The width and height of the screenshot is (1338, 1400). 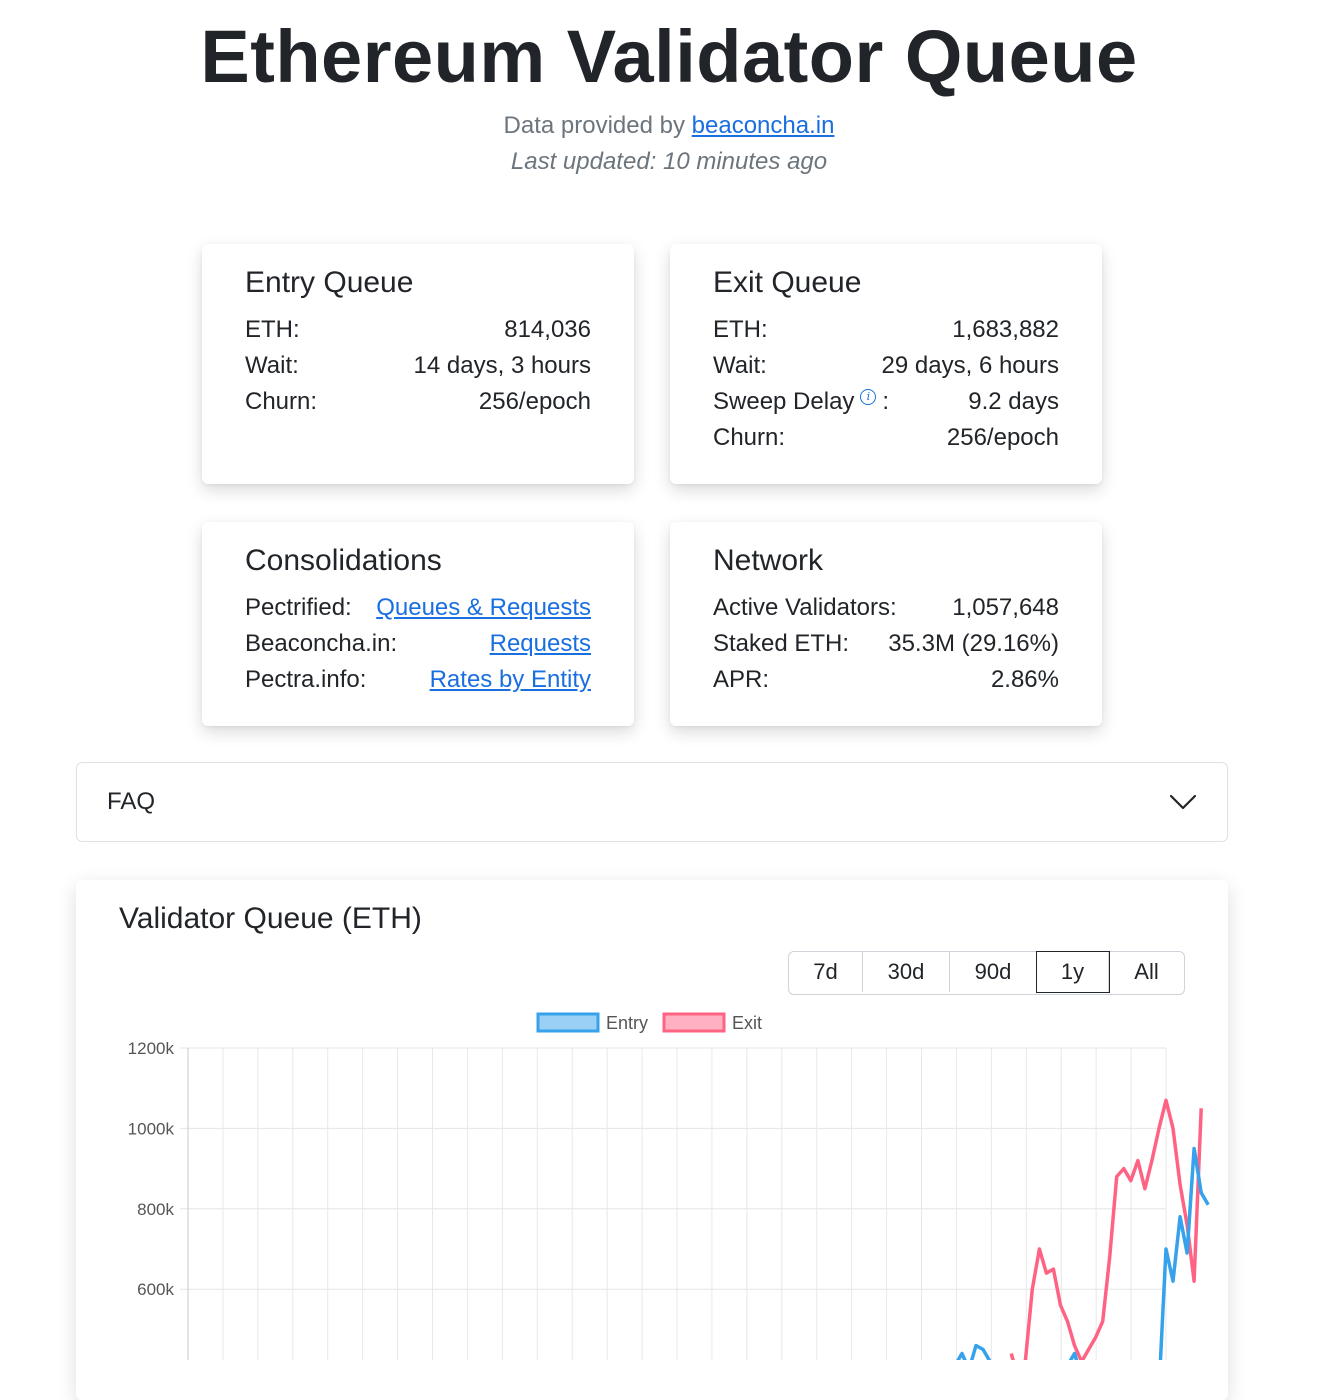 What do you see at coordinates (131, 801) in the screenshot?
I see `faq-label: FAQ` at bounding box center [131, 801].